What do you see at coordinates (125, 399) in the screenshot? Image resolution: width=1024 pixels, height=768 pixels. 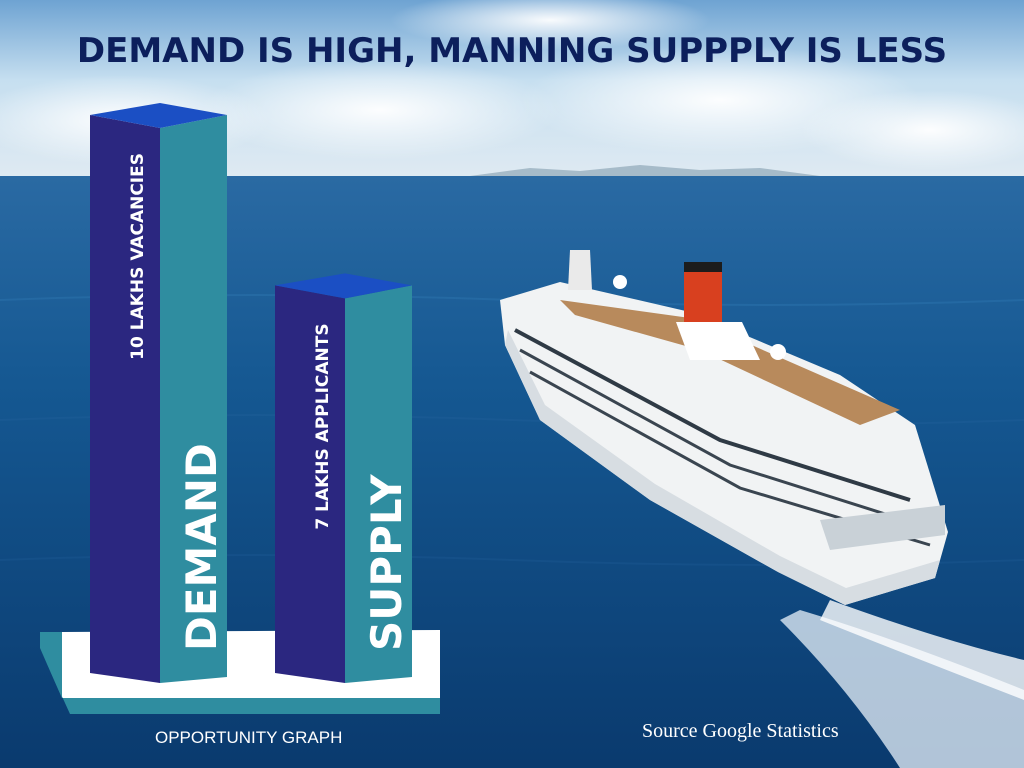 I see `bar-demand-front` at bounding box center [125, 399].